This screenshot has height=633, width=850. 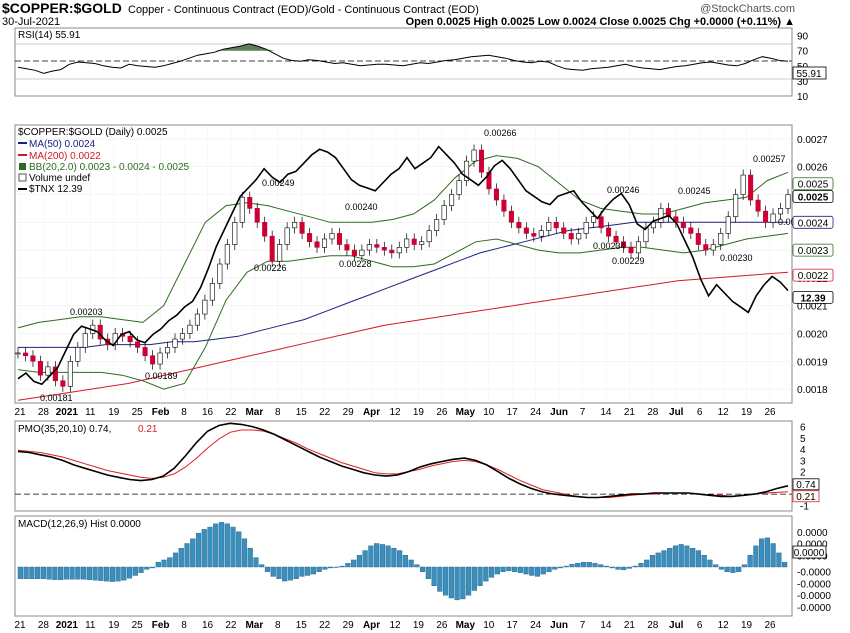 I want to click on price-tag-box-bb_lower, so click(x=813, y=250).